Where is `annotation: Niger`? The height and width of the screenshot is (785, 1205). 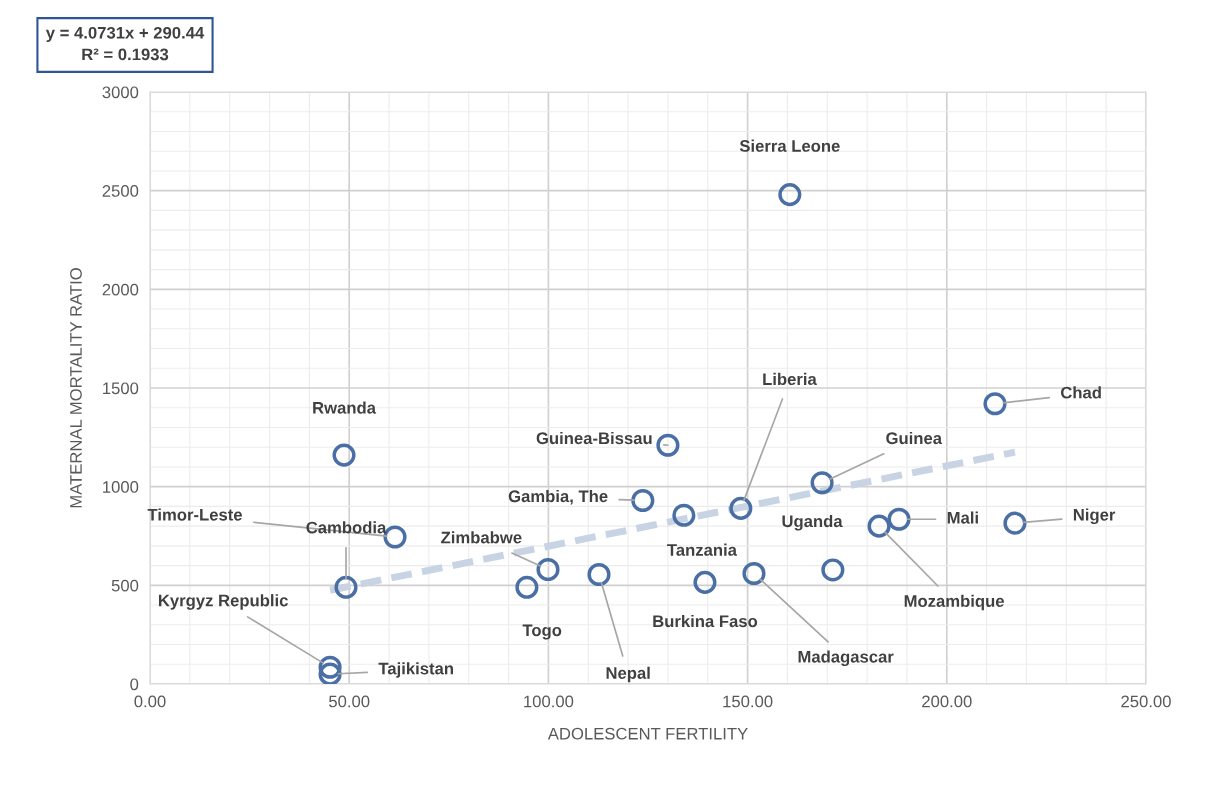 annotation: Niger is located at coordinates (1094, 516).